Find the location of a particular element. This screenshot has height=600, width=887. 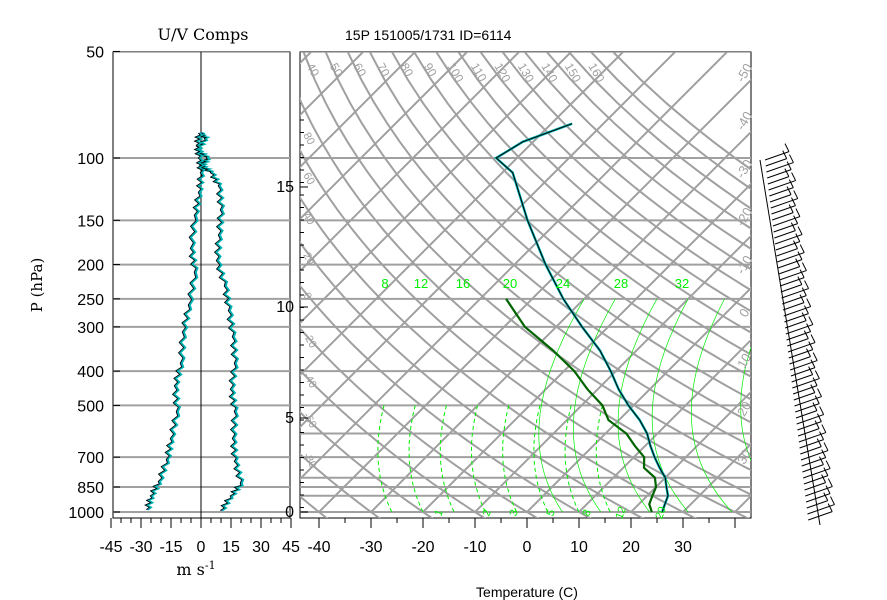

mixing-ratio-label: 20 is located at coordinates (510, 283).